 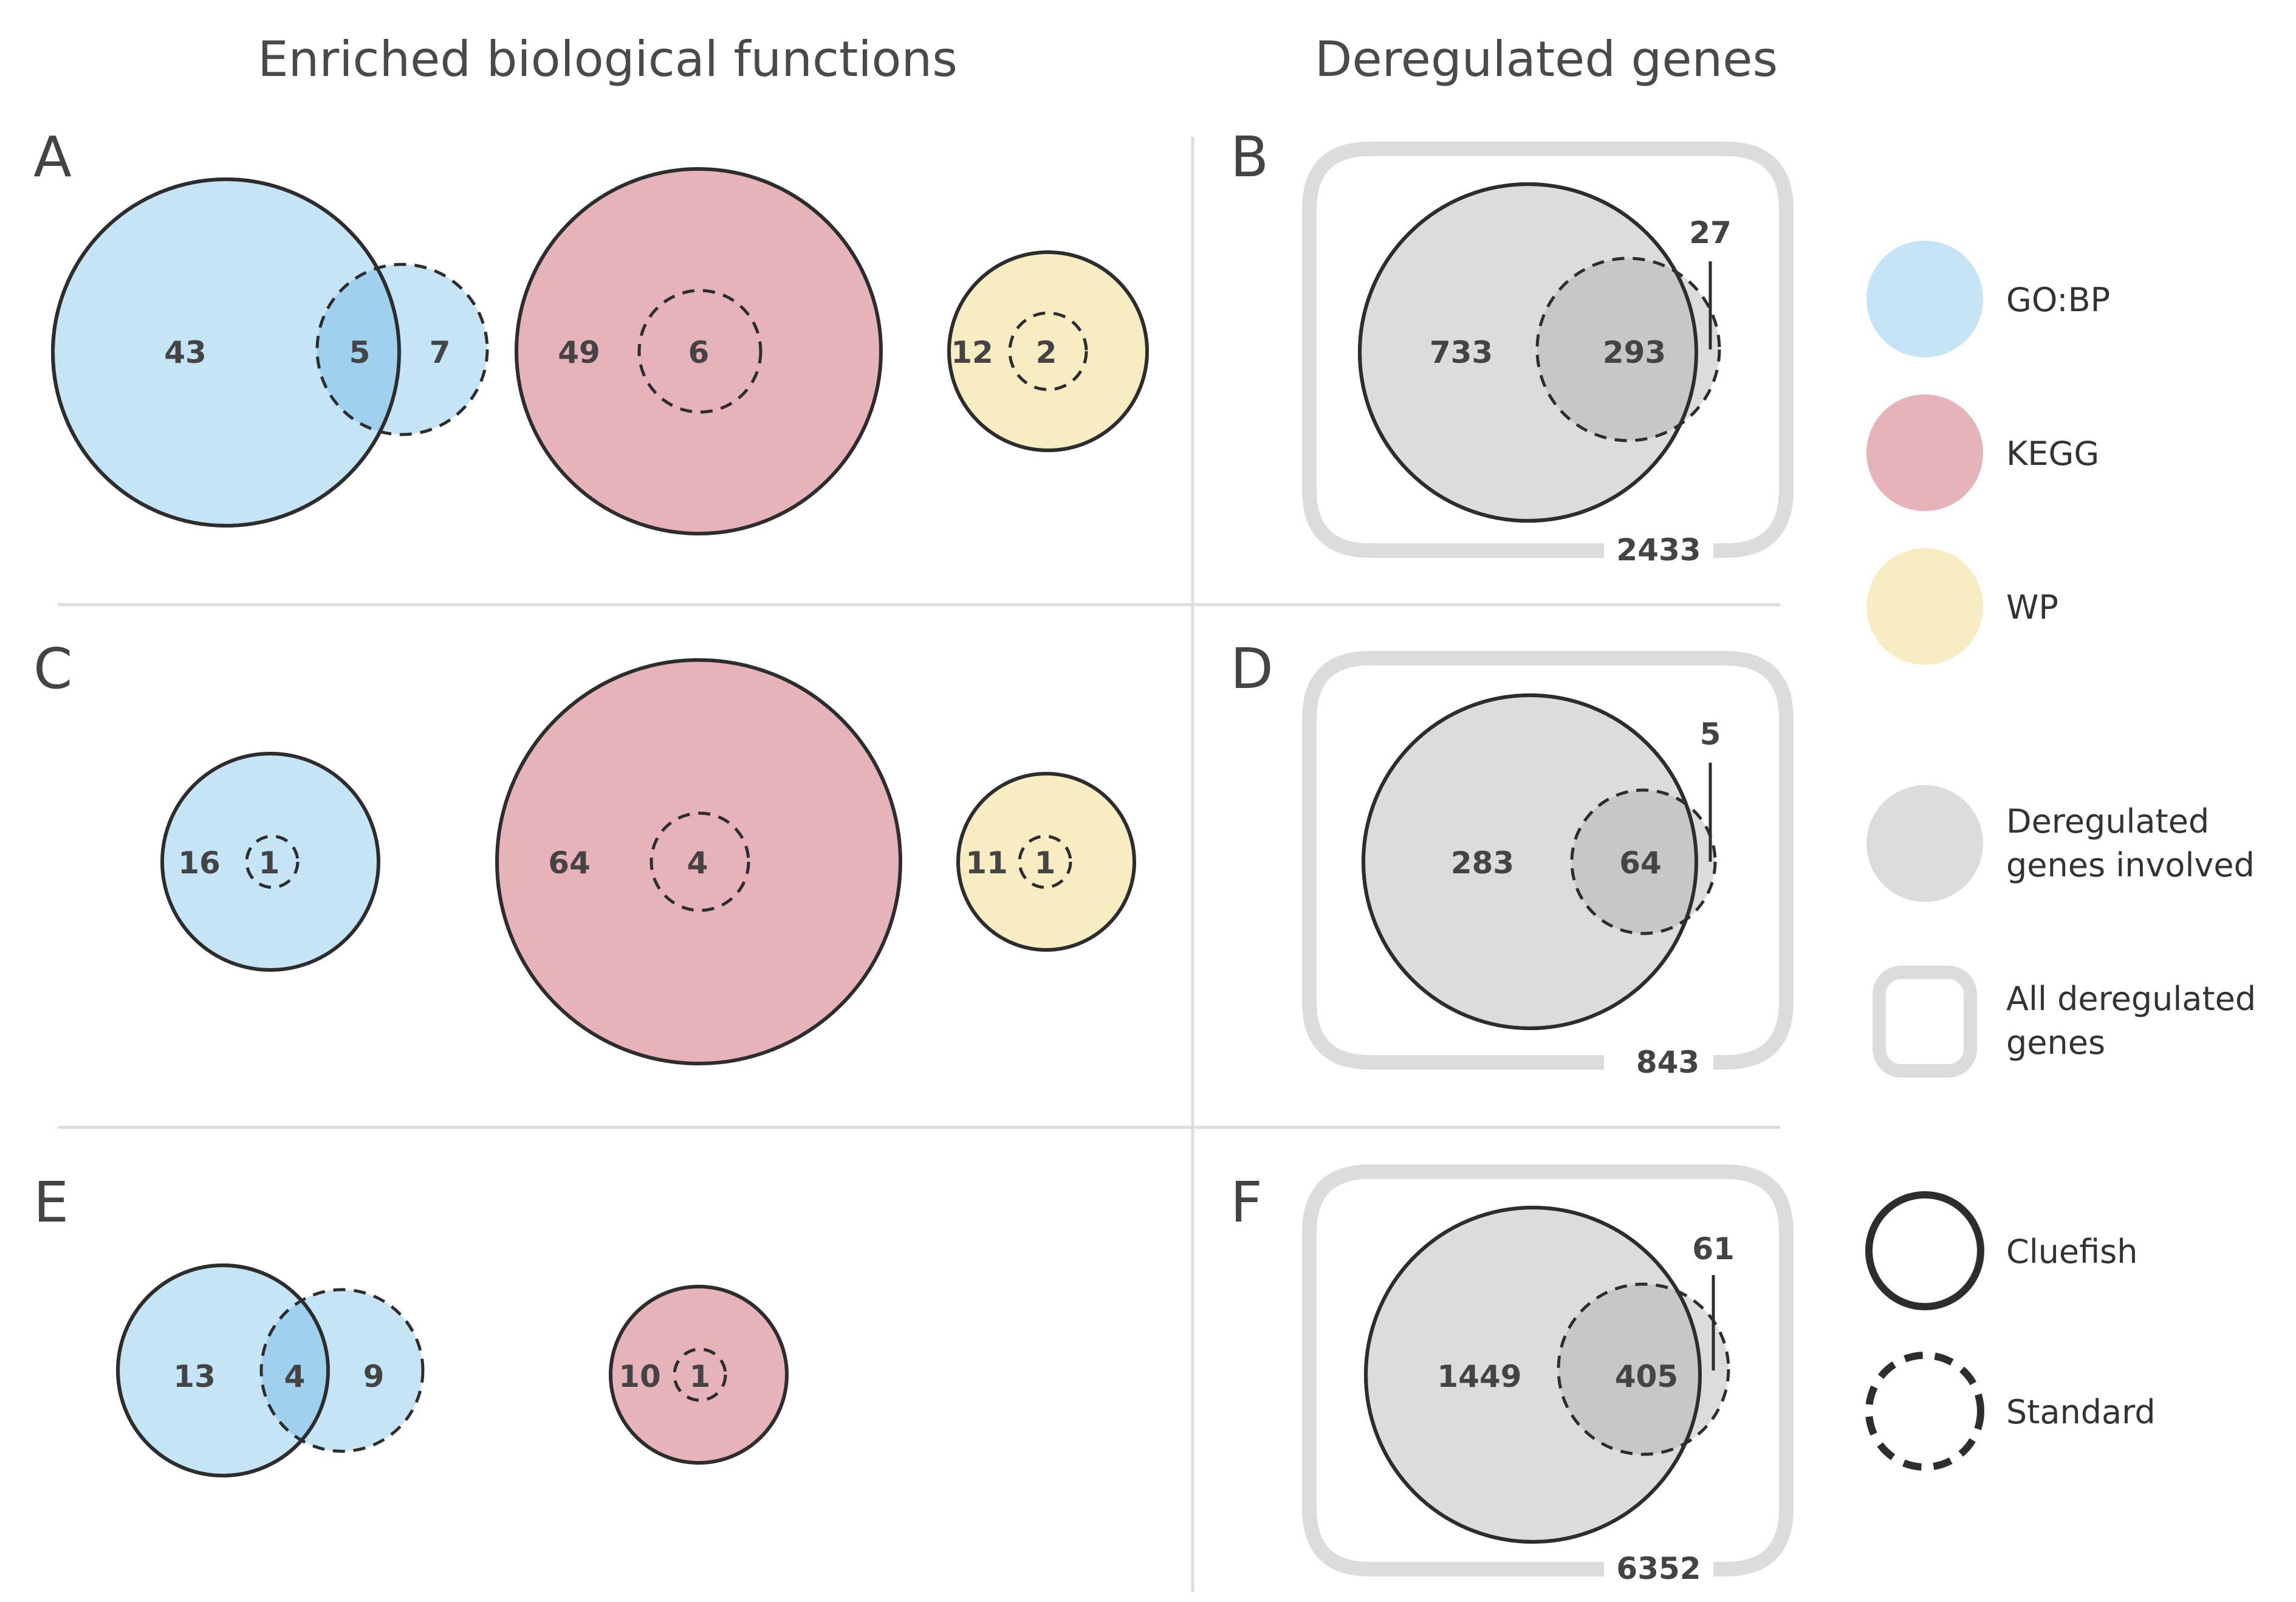 I want to click on panel-letter-d: D, so click(x=1251, y=668).